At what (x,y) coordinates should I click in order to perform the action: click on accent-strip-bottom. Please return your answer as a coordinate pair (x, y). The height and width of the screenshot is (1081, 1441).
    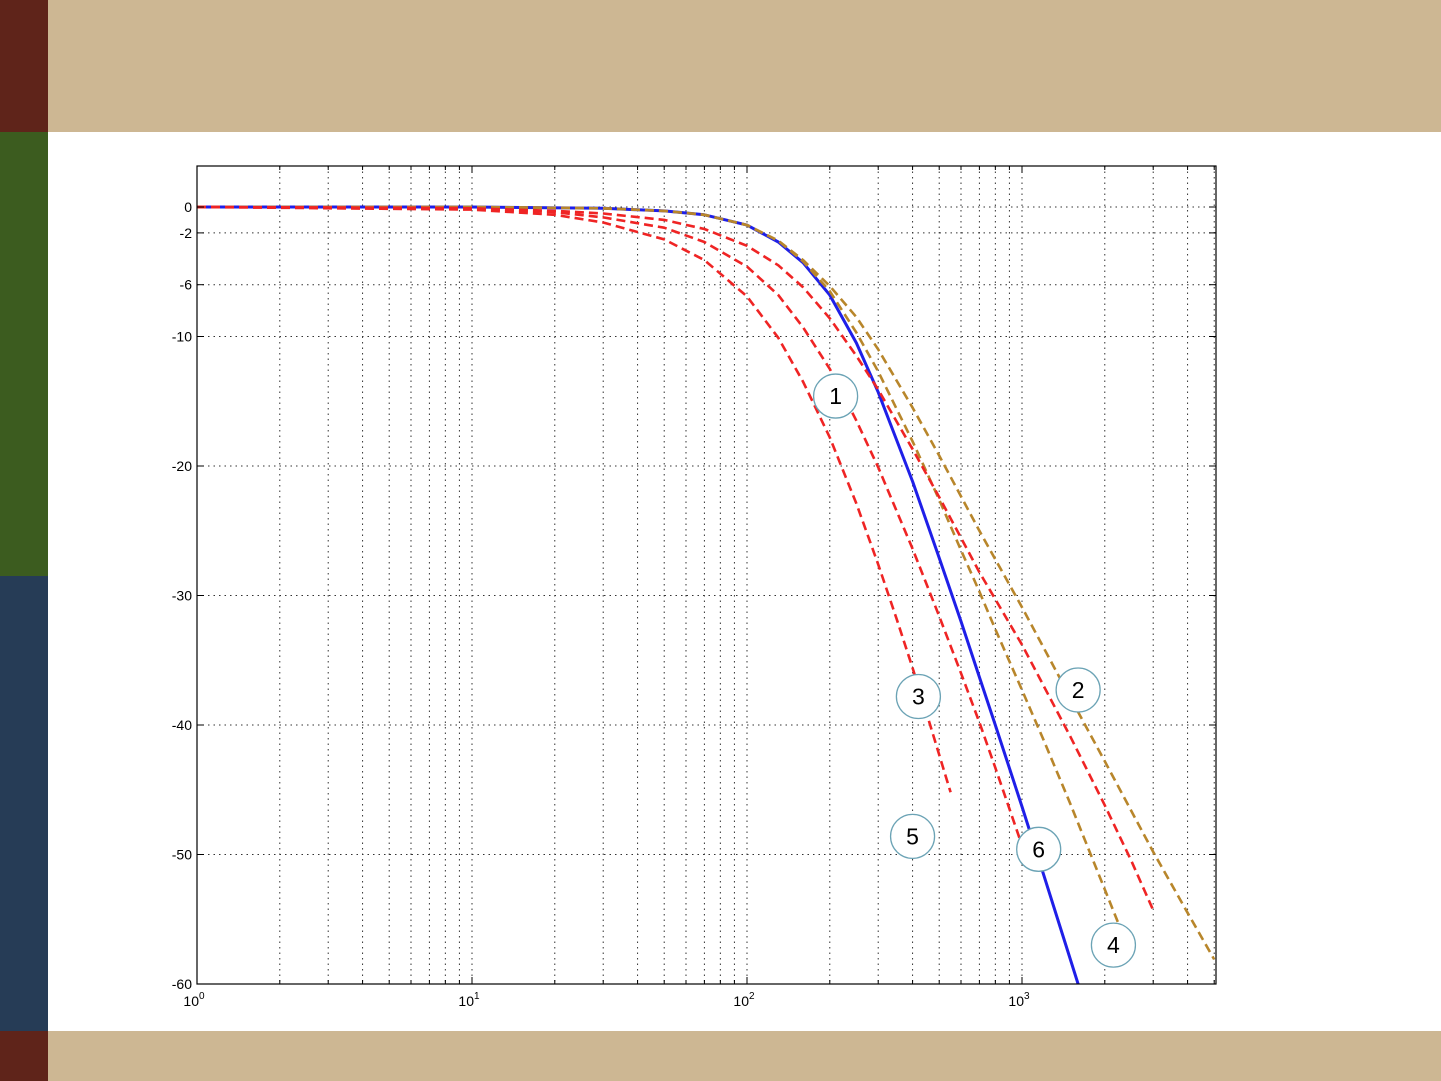
    Looking at the image, I should click on (24, 1056).